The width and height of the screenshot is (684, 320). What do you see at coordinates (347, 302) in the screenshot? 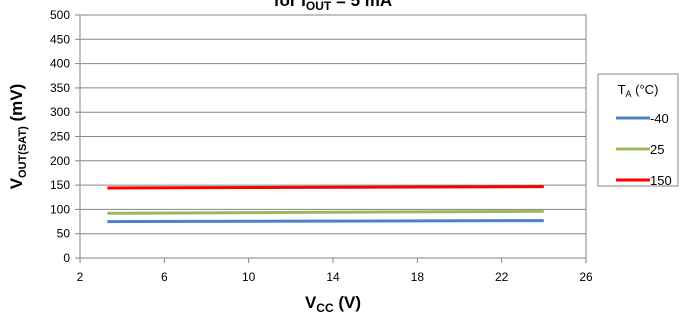
I see `x-axis-title-tail: (V)` at bounding box center [347, 302].